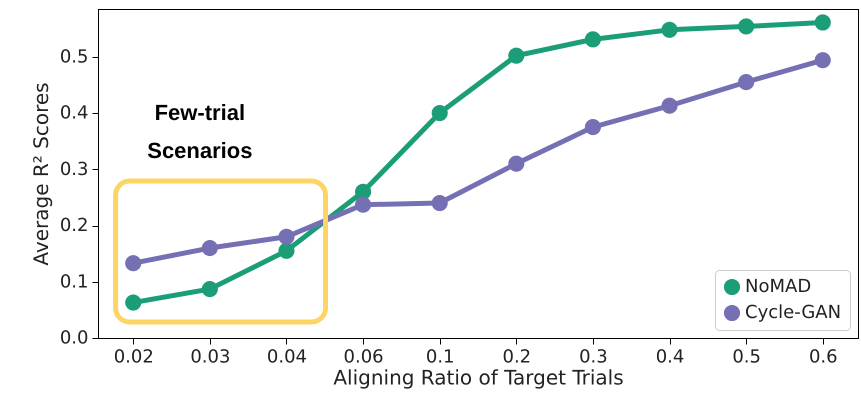 This screenshot has height=406, width=861. What do you see at coordinates (287, 357) in the screenshot?
I see `x-tick-label: 0.04` at bounding box center [287, 357].